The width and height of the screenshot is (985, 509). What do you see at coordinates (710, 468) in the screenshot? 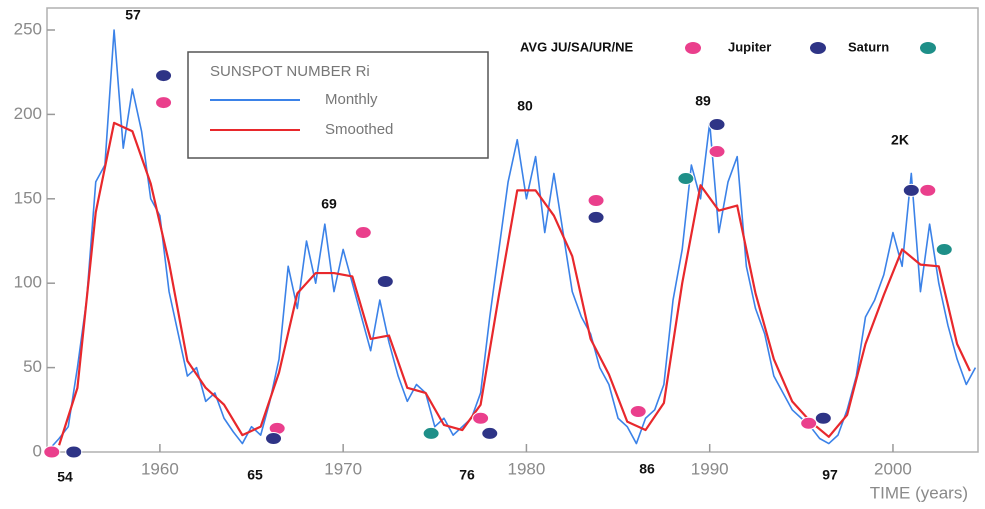
I see `x-tick-label: 1990` at bounding box center [710, 468].